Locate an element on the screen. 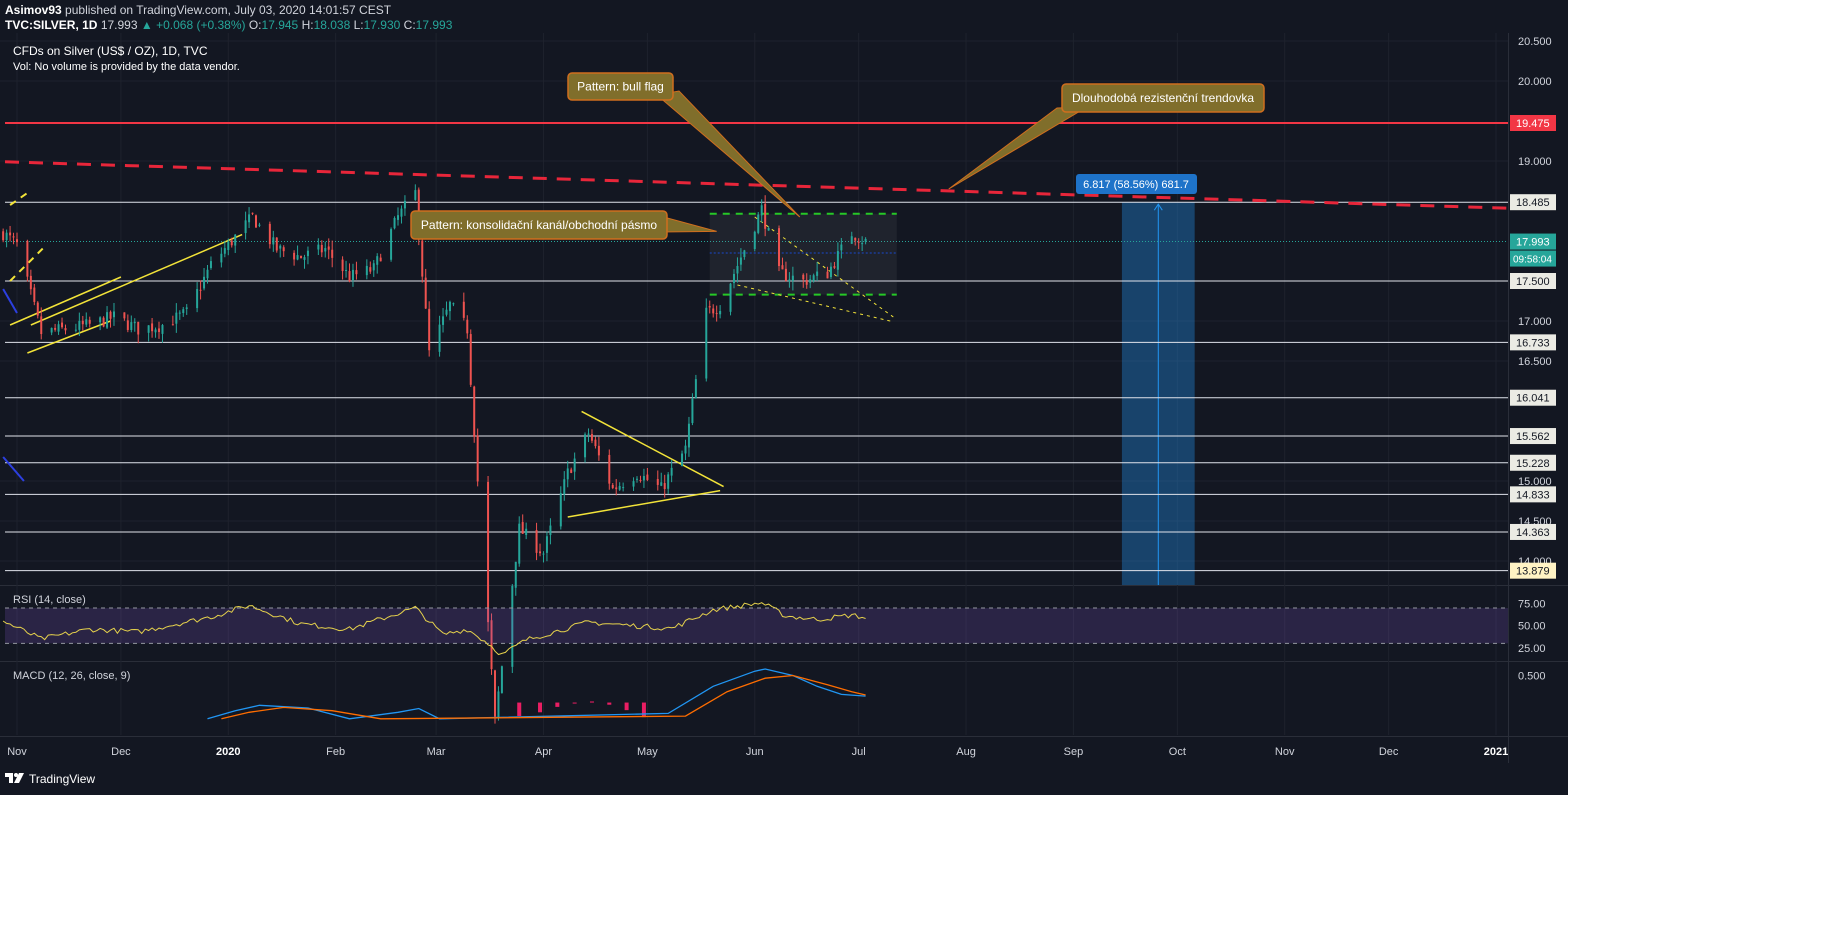  rsi-pane is located at coordinates (784, 623).